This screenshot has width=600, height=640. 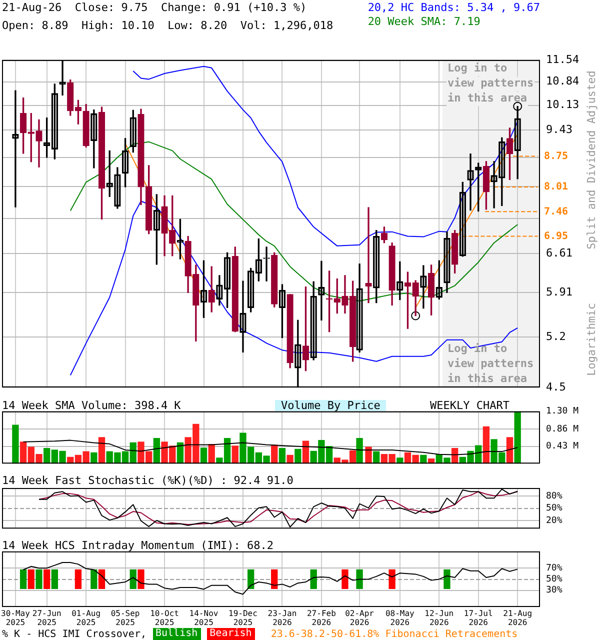 What do you see at coordinates (15, 618) in the screenshot?
I see `x-tick-label: 30-May 2025` at bounding box center [15, 618].